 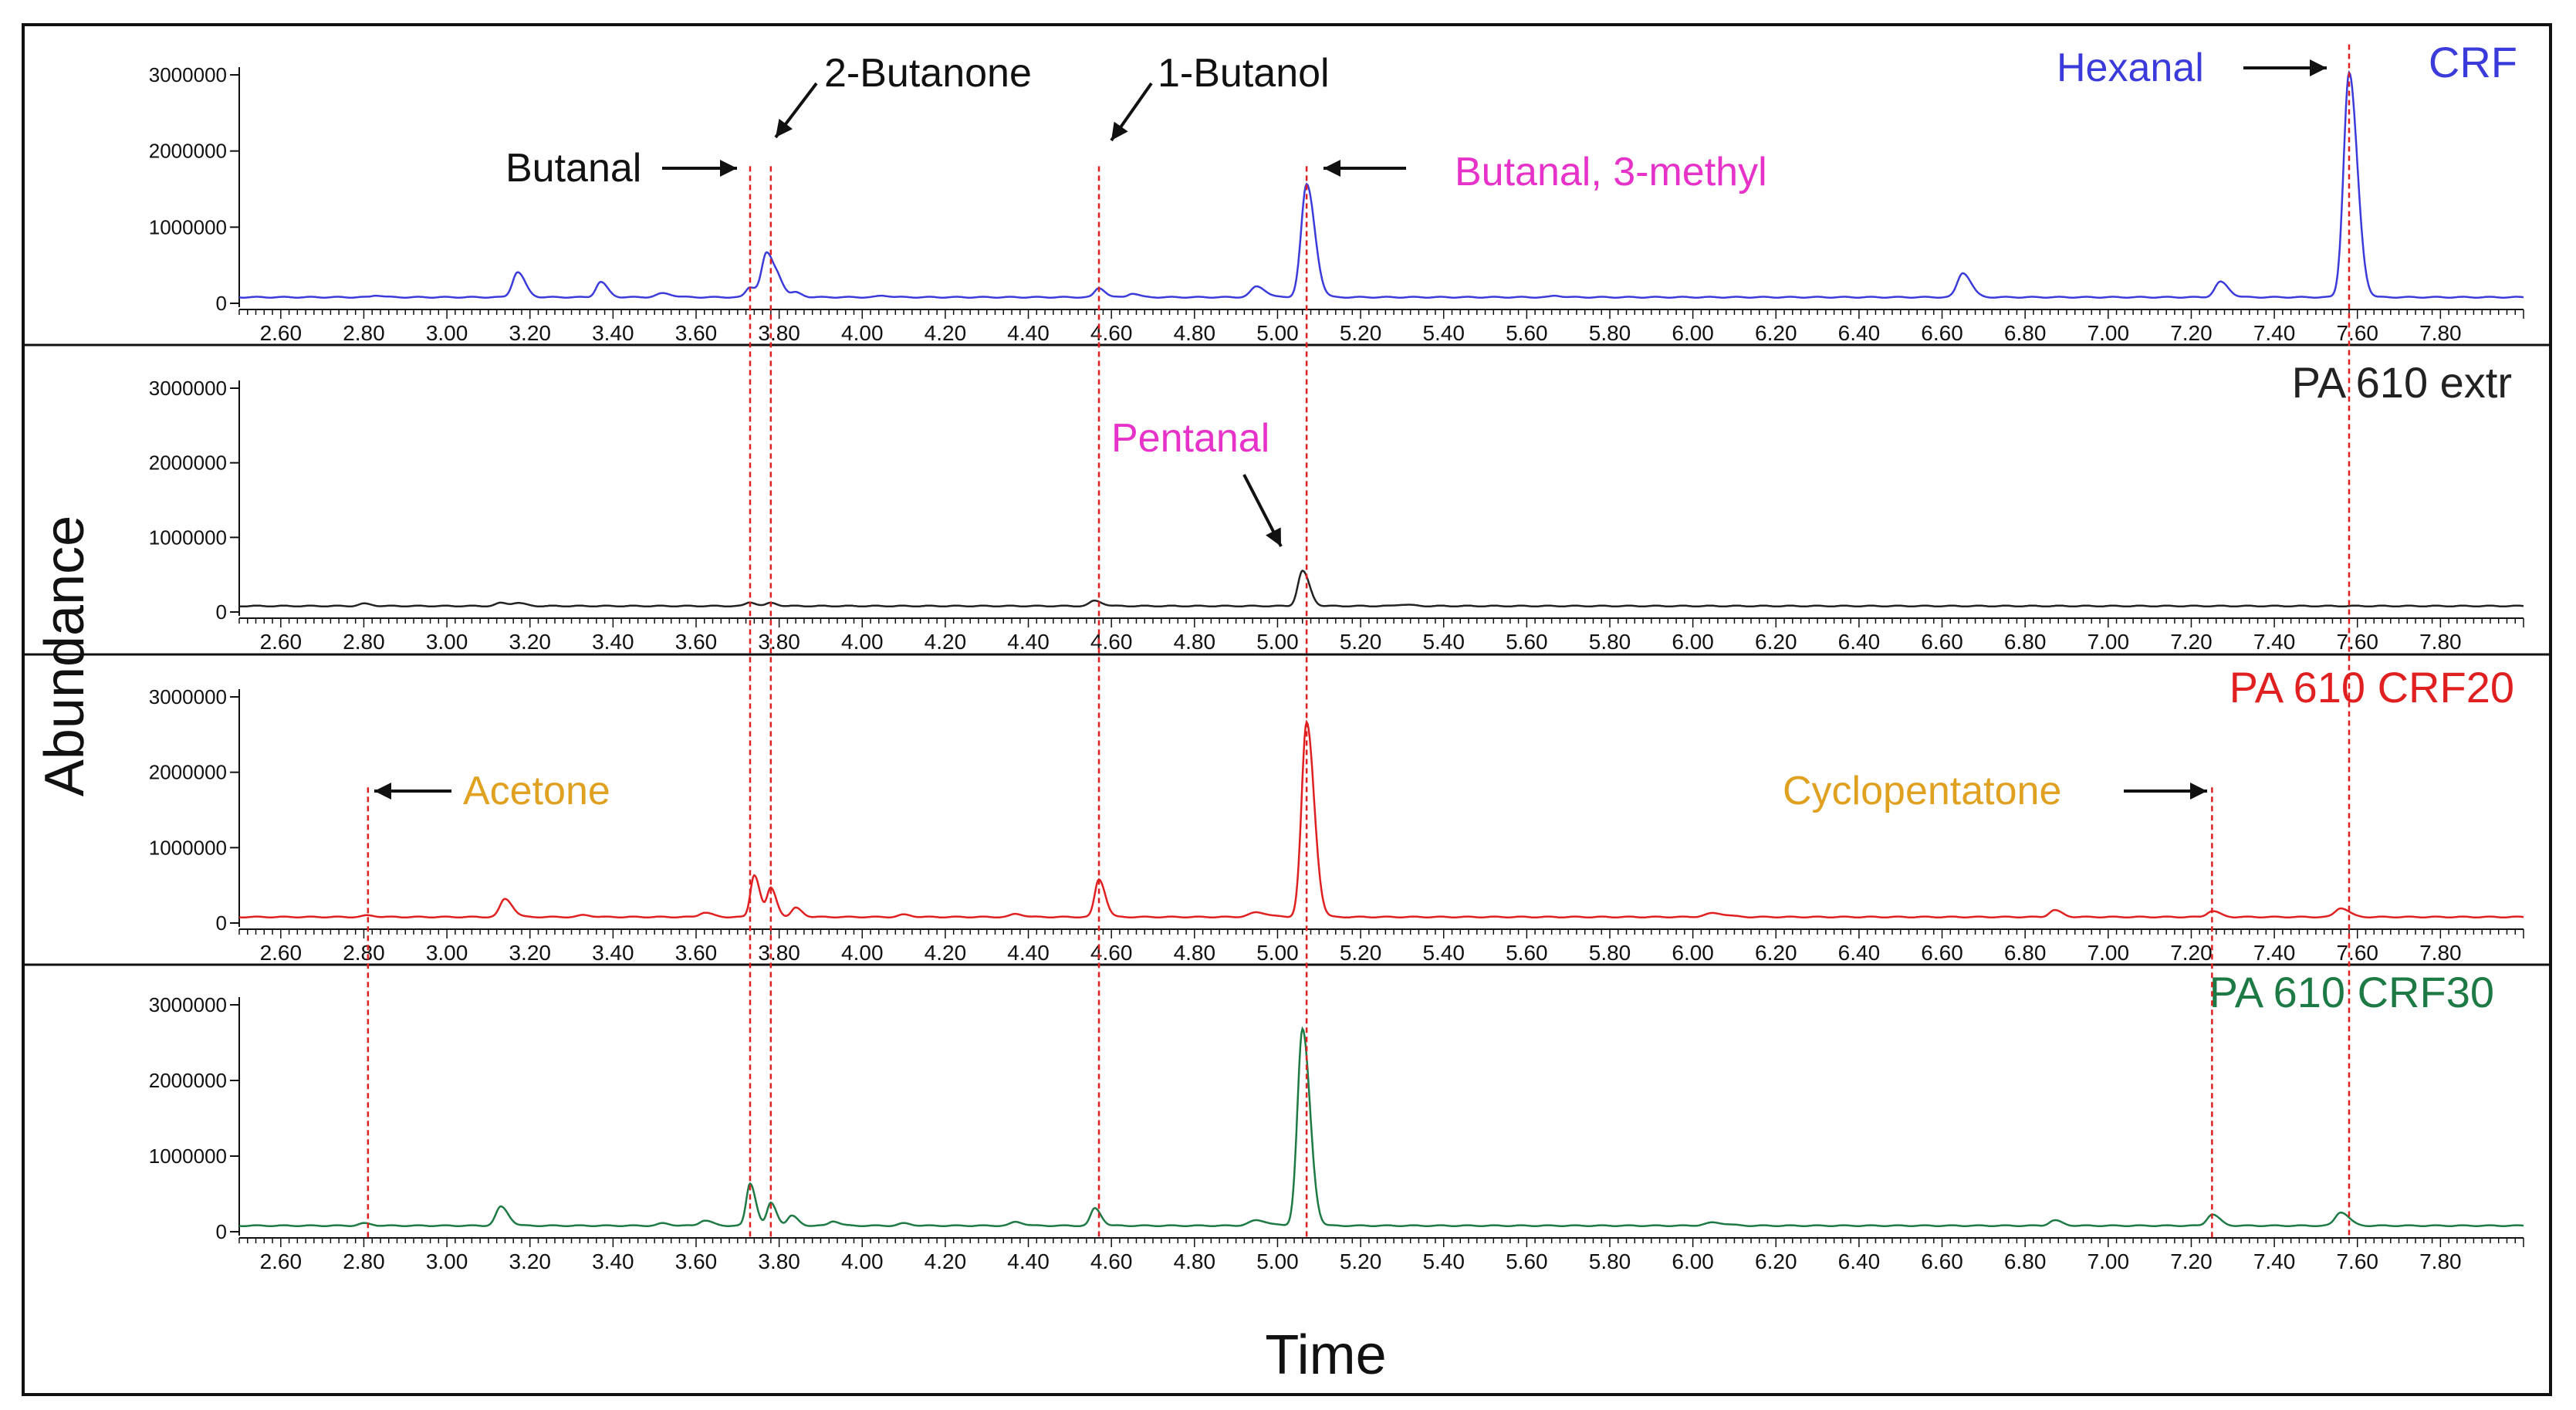 What do you see at coordinates (1325, 1355) in the screenshot?
I see `x-axis-label: Time` at bounding box center [1325, 1355].